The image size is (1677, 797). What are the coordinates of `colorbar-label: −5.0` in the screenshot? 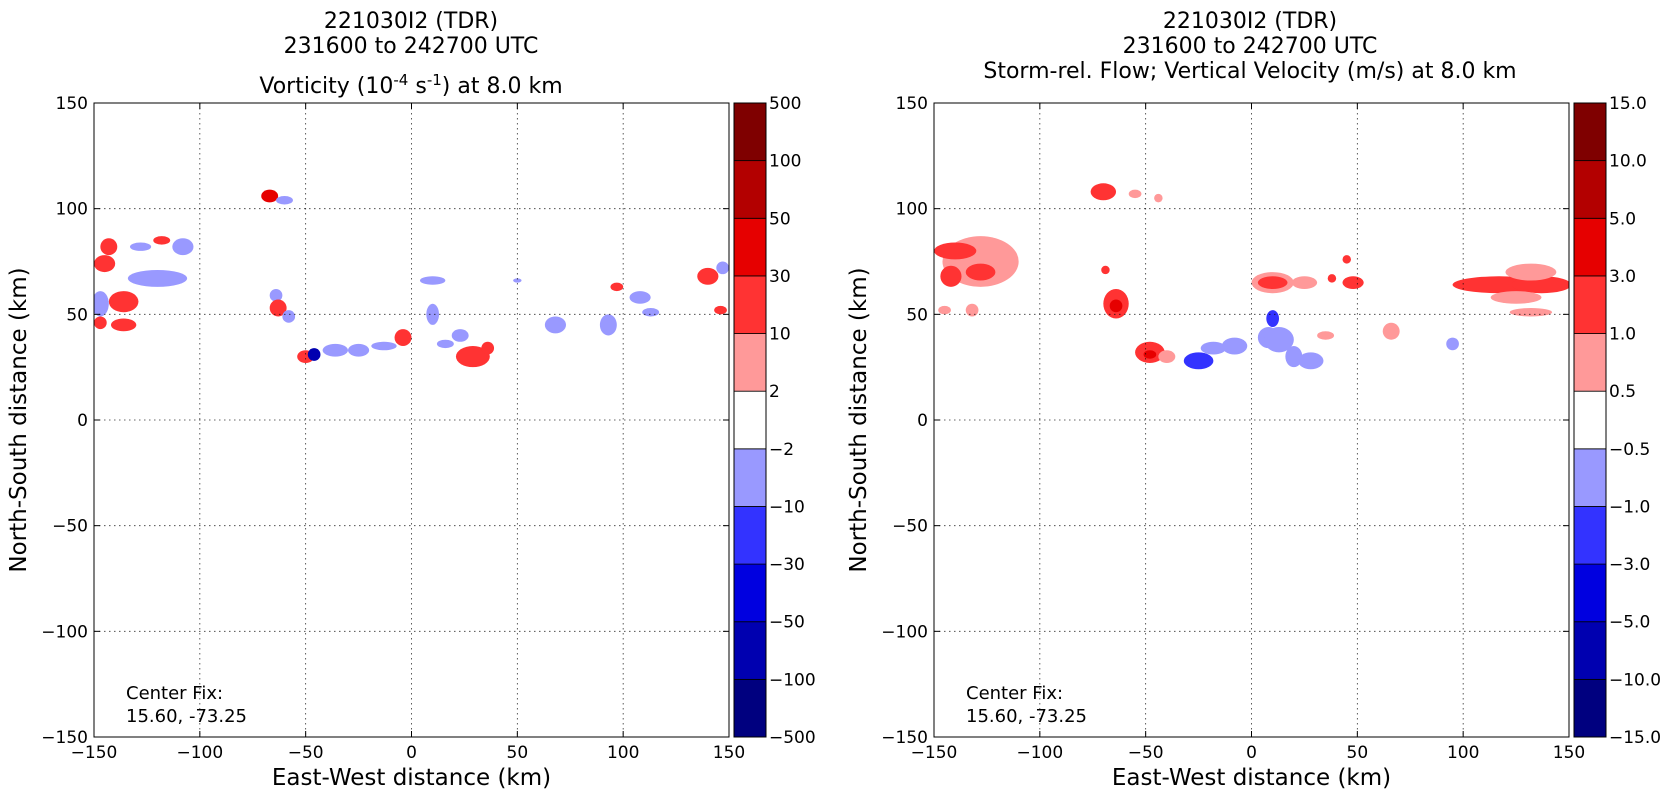 It's located at (1629, 623).